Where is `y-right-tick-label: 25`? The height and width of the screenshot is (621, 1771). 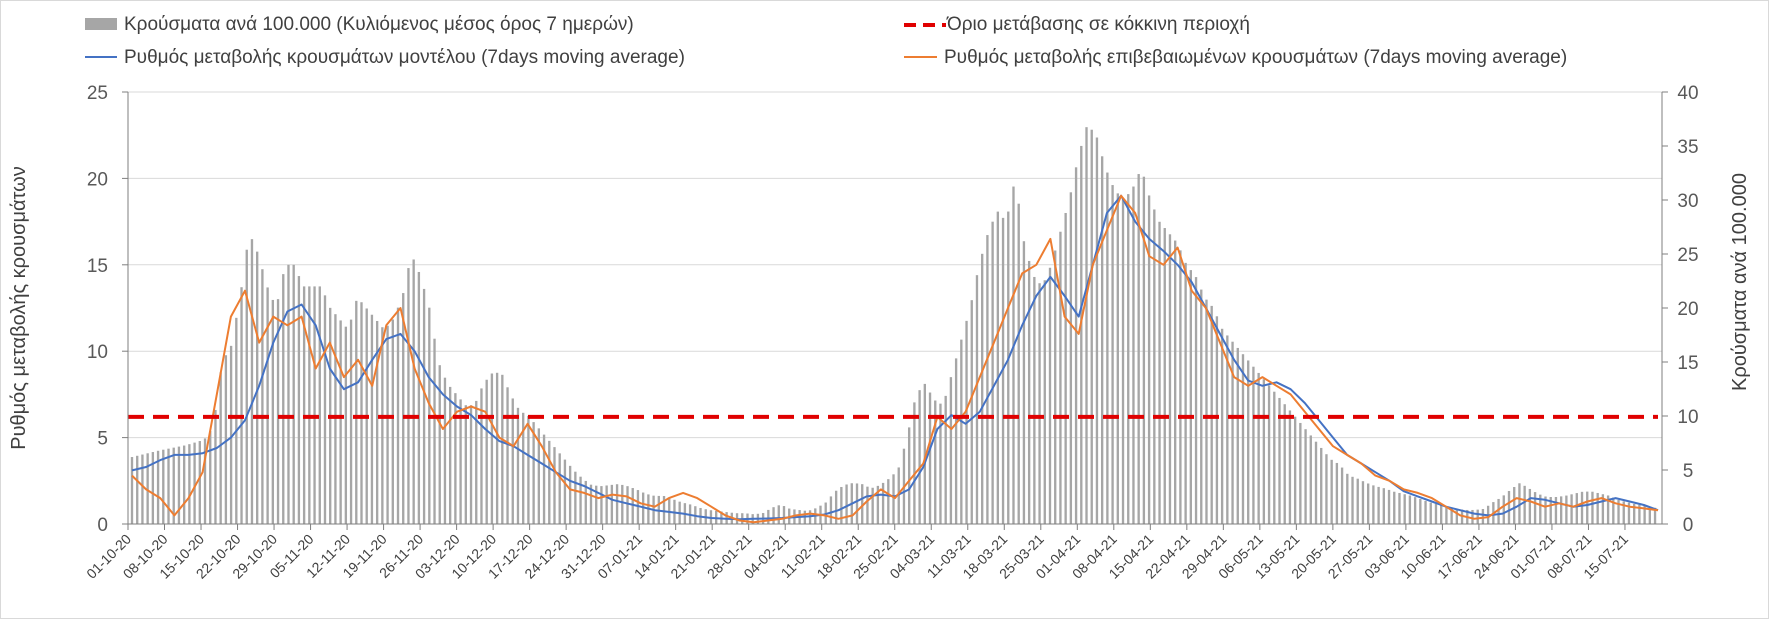
y-right-tick-label: 25 is located at coordinates (1687, 255).